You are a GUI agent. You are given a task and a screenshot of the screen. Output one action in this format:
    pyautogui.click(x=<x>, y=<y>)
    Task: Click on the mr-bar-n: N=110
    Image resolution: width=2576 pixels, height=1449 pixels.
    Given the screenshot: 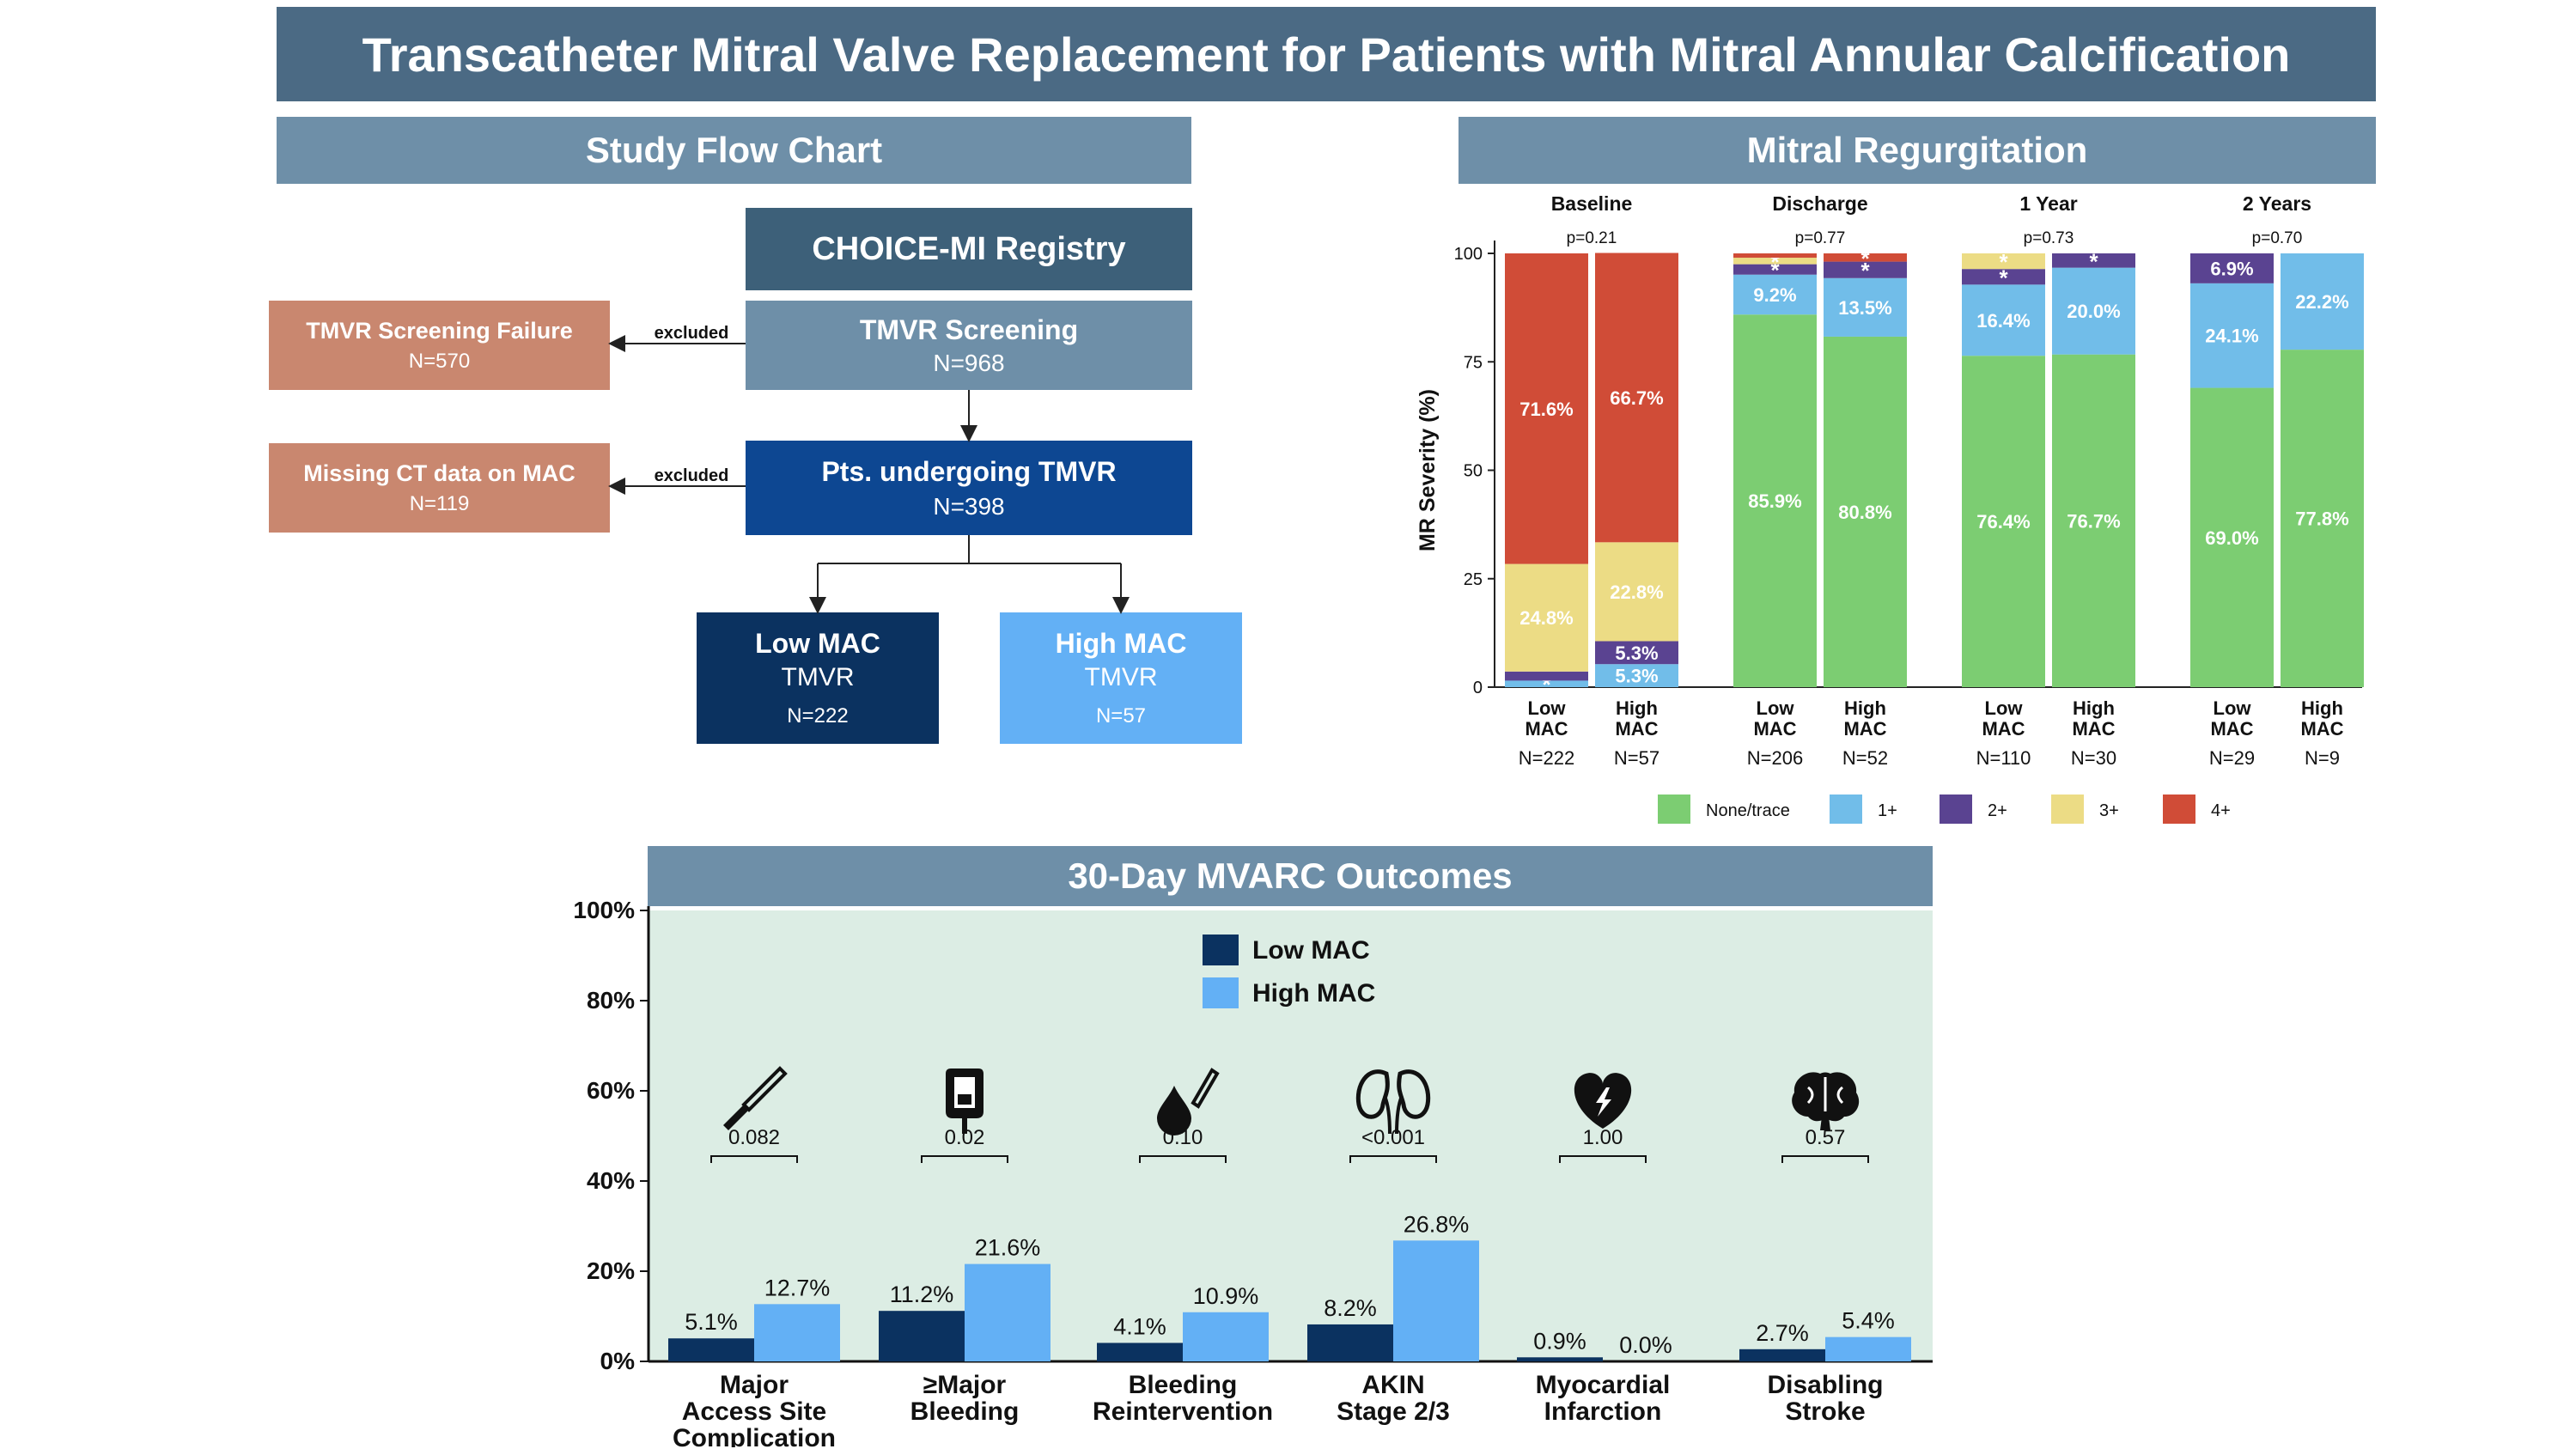 What is the action you would take?
    pyautogui.click(x=2003, y=758)
    